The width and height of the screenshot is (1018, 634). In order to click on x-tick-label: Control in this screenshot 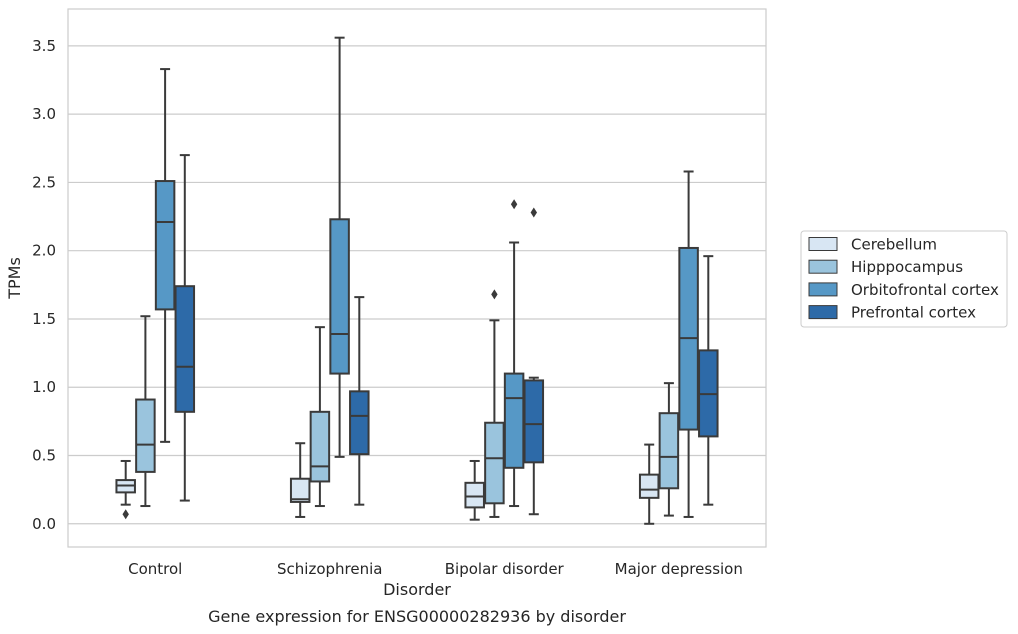, I will do `click(155, 569)`.